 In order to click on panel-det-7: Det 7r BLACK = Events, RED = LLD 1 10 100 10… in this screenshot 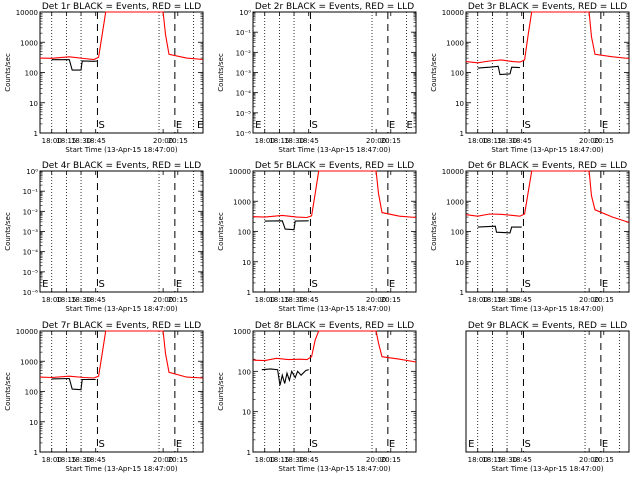, I will do `click(104, 397)`.